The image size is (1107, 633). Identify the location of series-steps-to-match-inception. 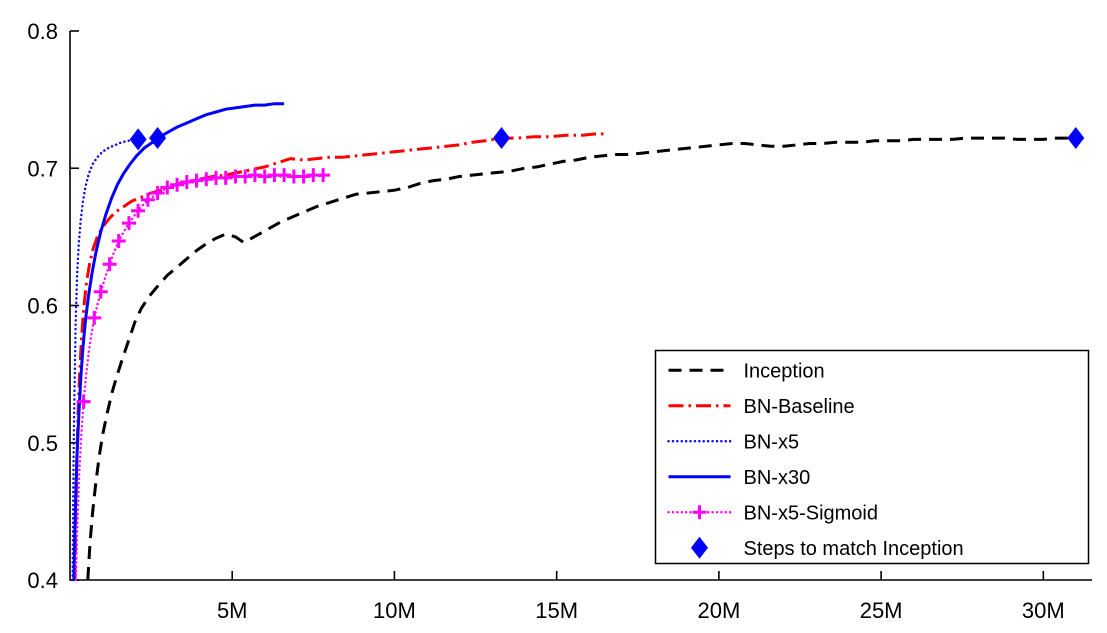
(607, 139).